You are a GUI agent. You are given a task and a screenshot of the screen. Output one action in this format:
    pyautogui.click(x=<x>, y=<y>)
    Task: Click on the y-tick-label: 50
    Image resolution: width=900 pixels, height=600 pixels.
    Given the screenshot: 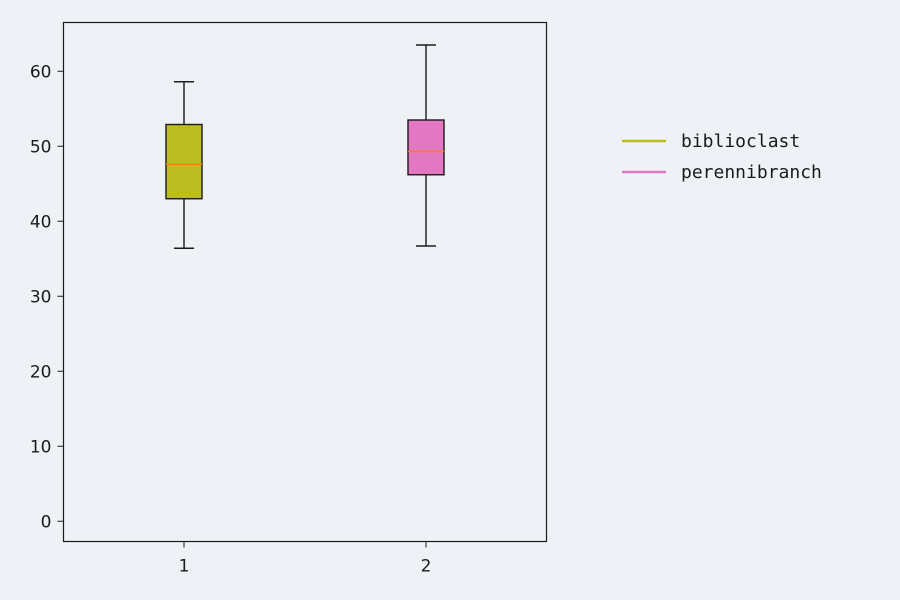 What is the action you would take?
    pyautogui.click(x=41, y=147)
    